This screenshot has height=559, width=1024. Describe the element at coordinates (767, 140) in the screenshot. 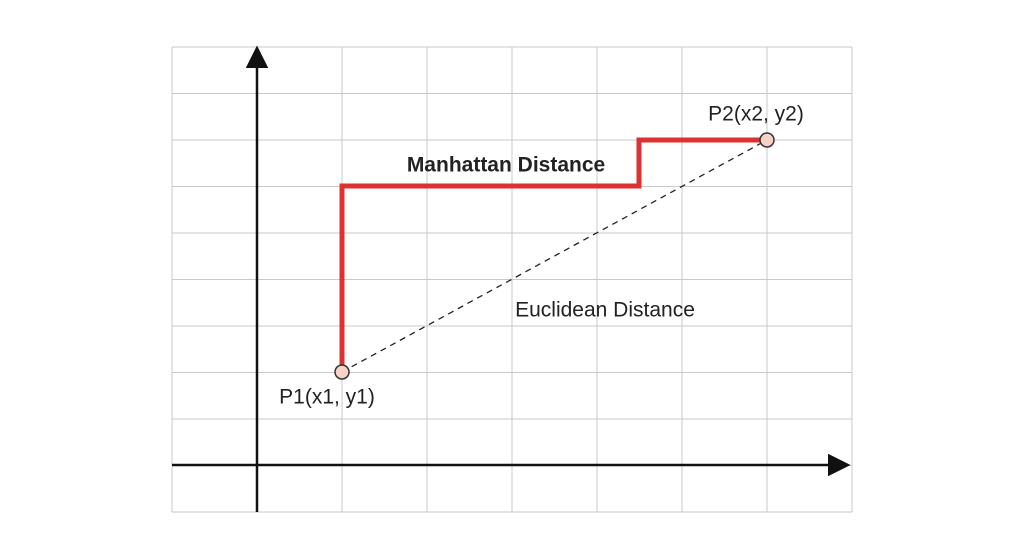

I see `point-p2` at that location.